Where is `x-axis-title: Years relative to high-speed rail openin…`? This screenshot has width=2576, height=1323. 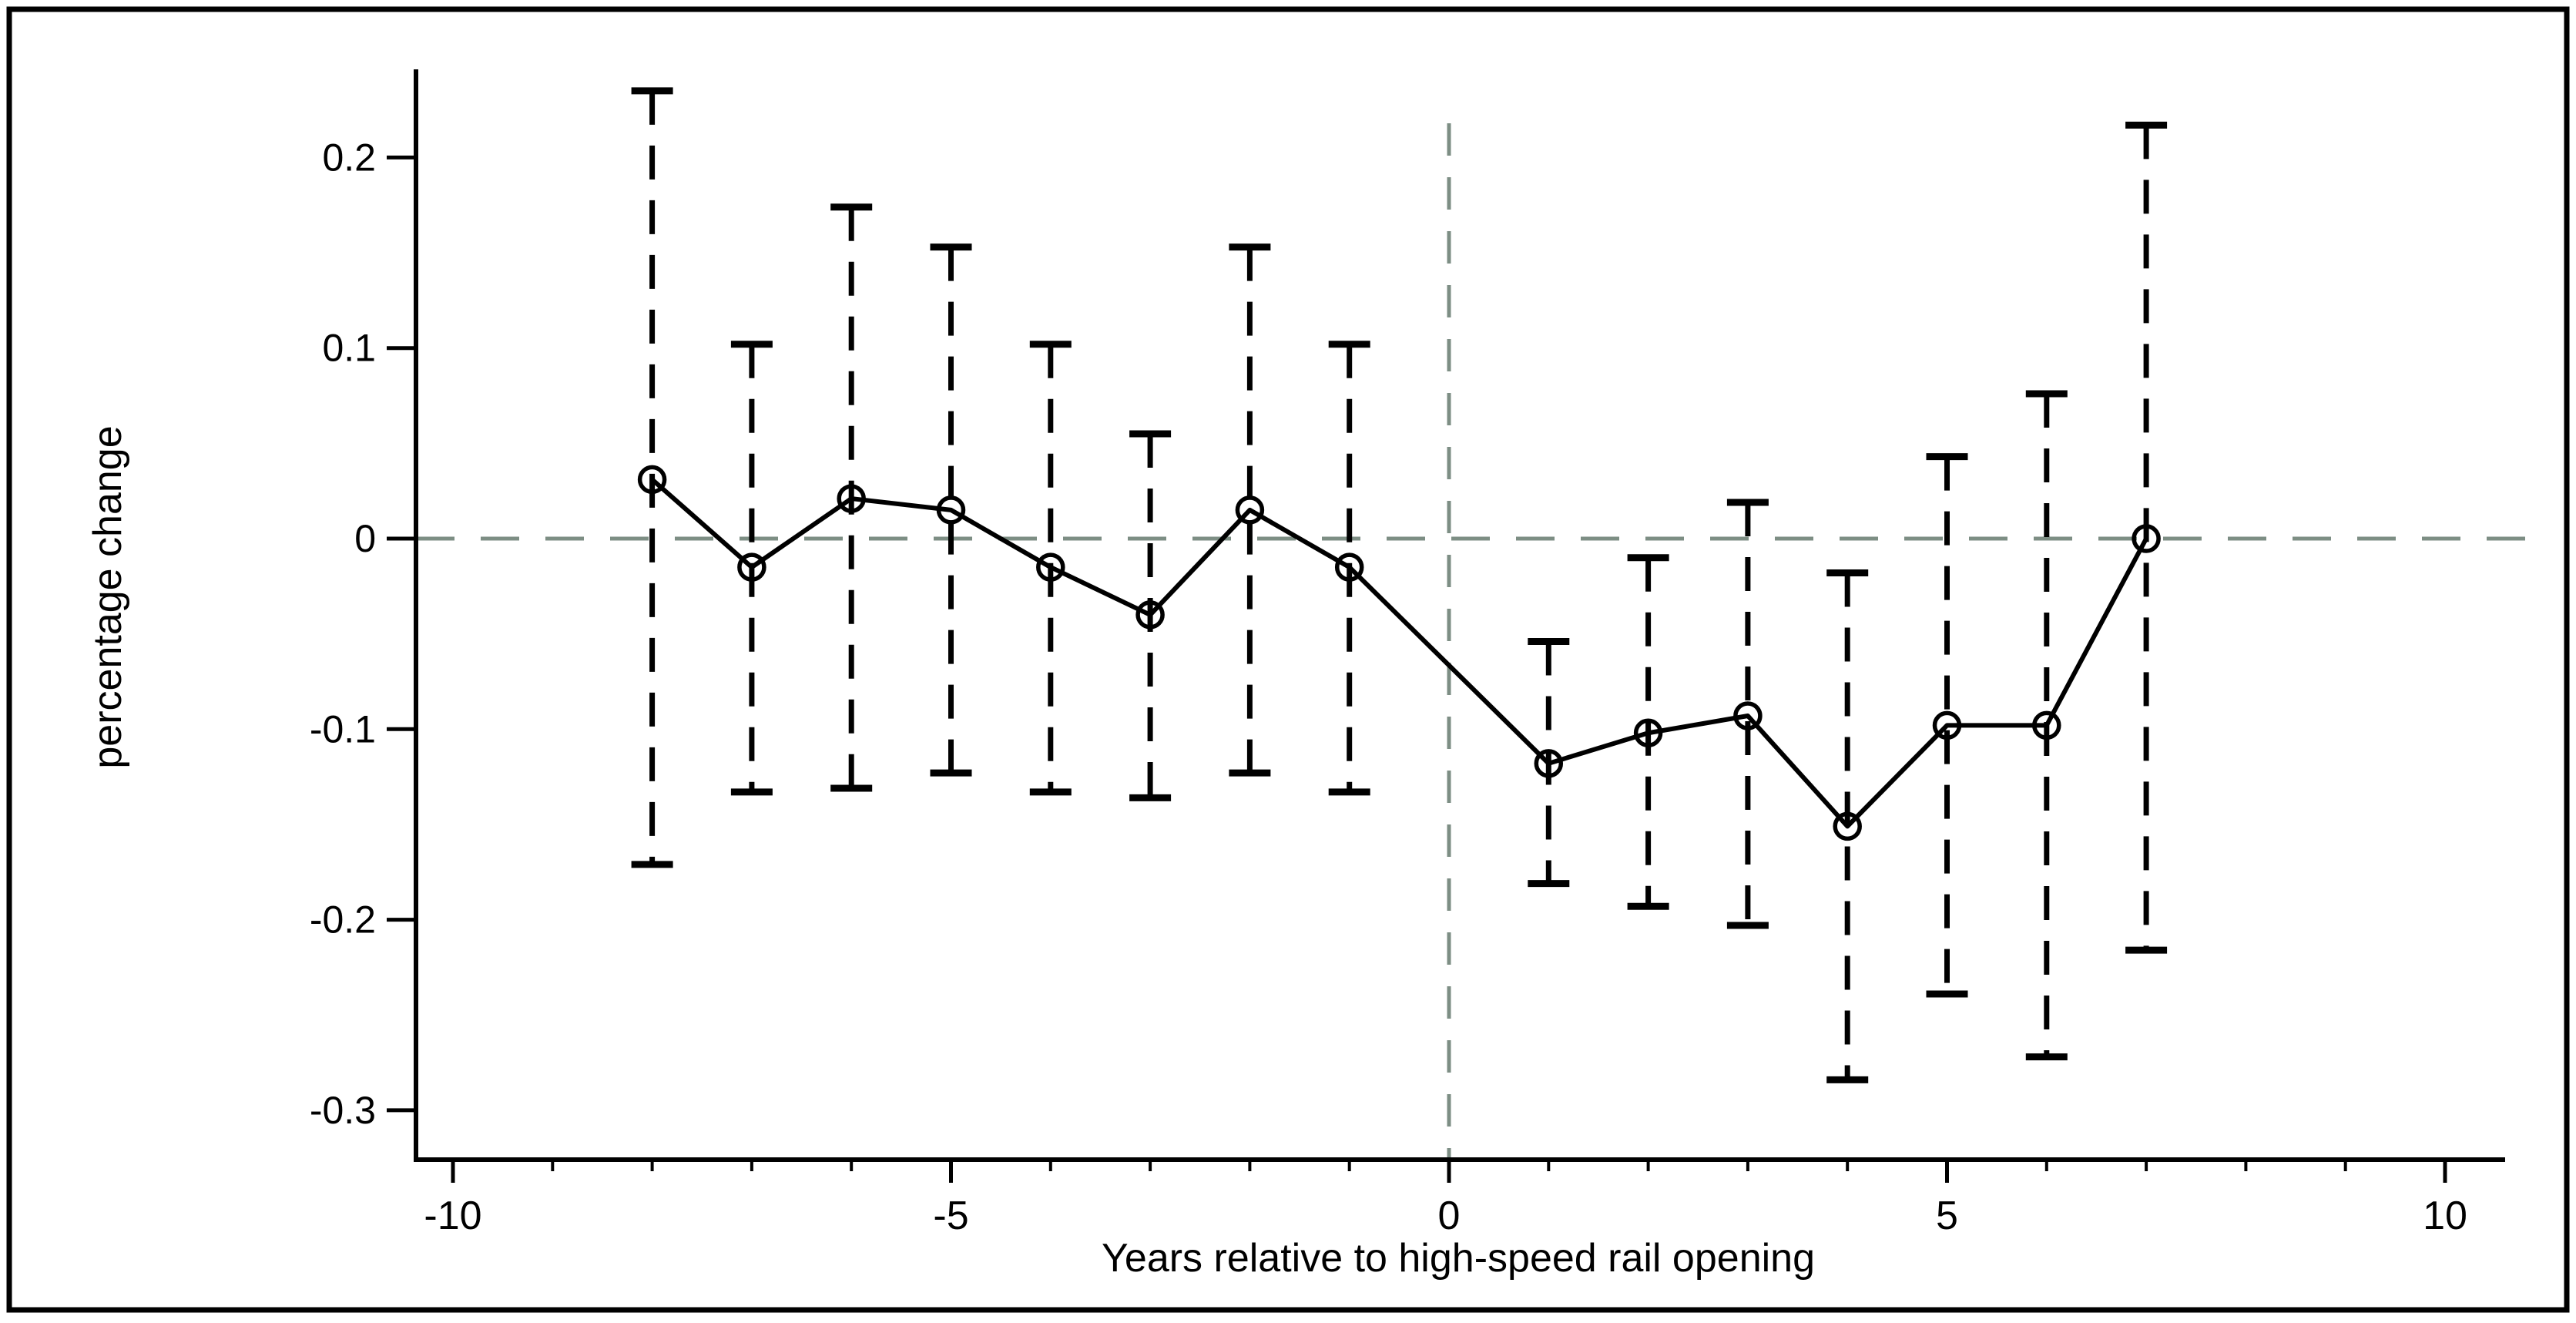 x-axis-title: Years relative to high-speed rail openin… is located at coordinates (1458, 1258).